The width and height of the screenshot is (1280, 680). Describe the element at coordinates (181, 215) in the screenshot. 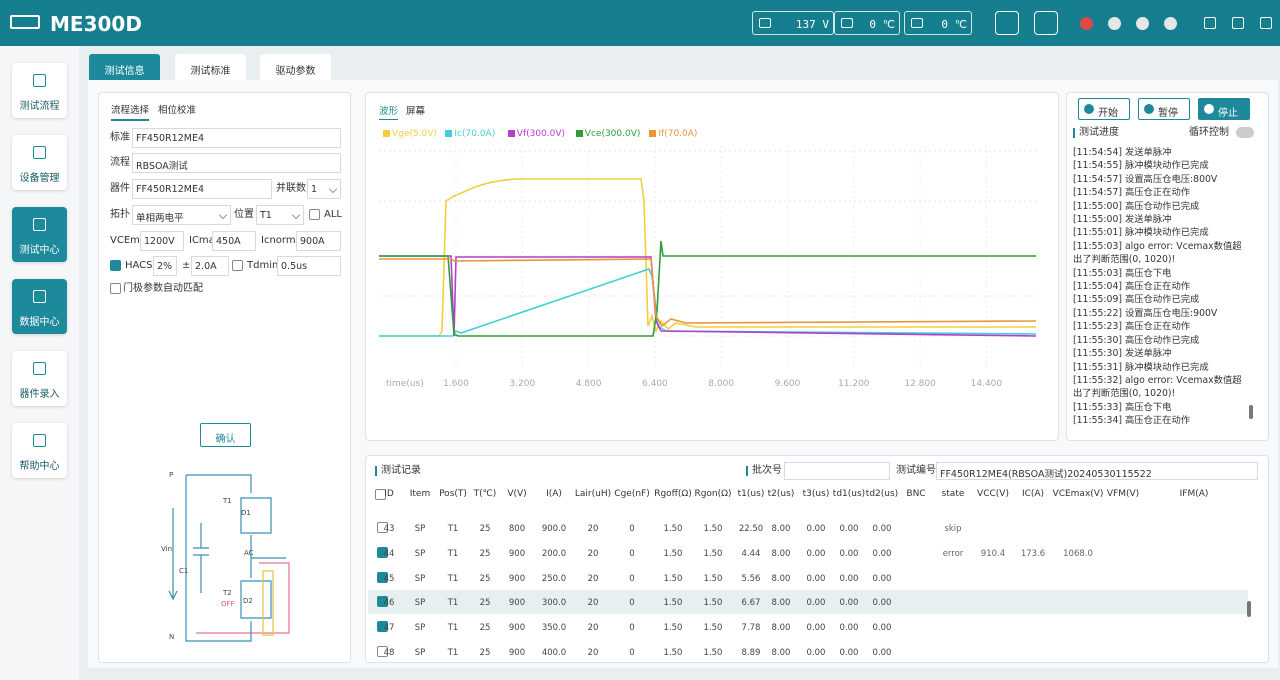

I see `select-box: 单相两电平` at that location.